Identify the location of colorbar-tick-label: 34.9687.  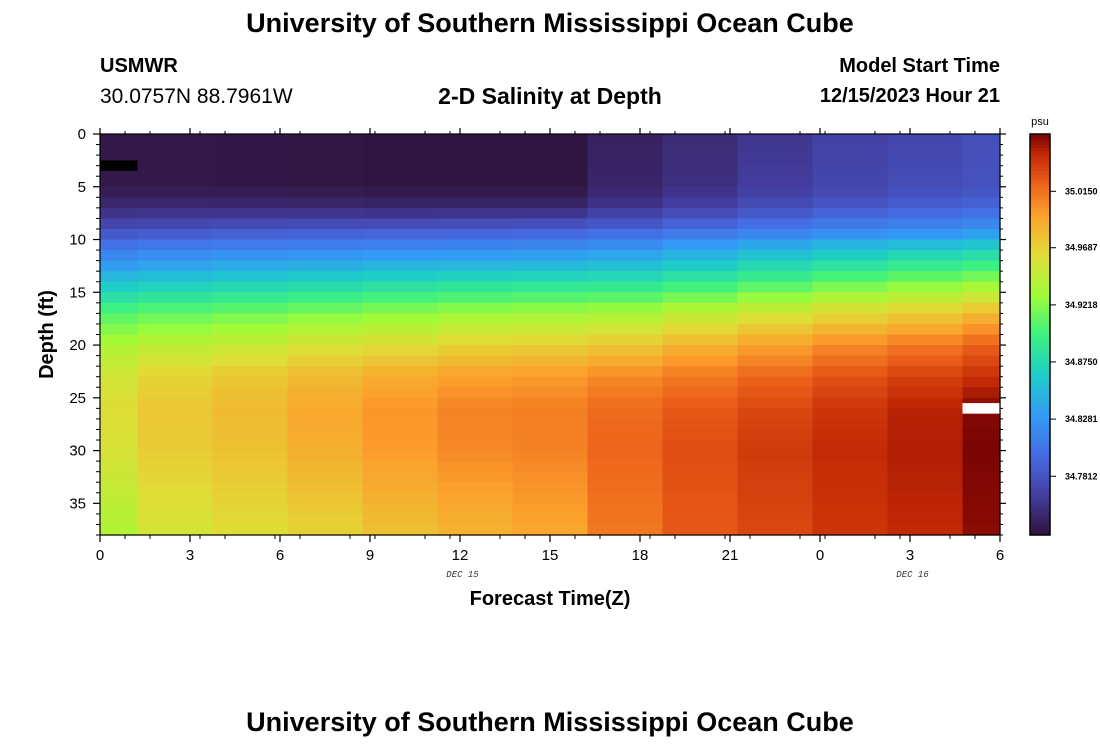
(1081, 248).